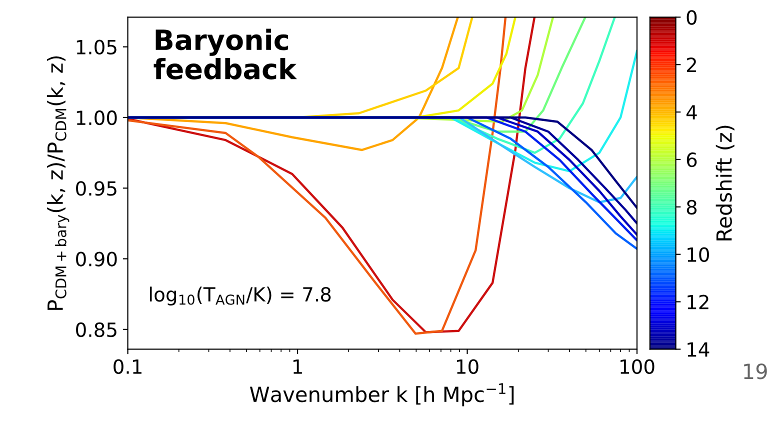 The height and width of the screenshot is (429, 784). Describe the element at coordinates (725, 183) in the screenshot. I see `color-bar-title: Redshift (z)` at that location.